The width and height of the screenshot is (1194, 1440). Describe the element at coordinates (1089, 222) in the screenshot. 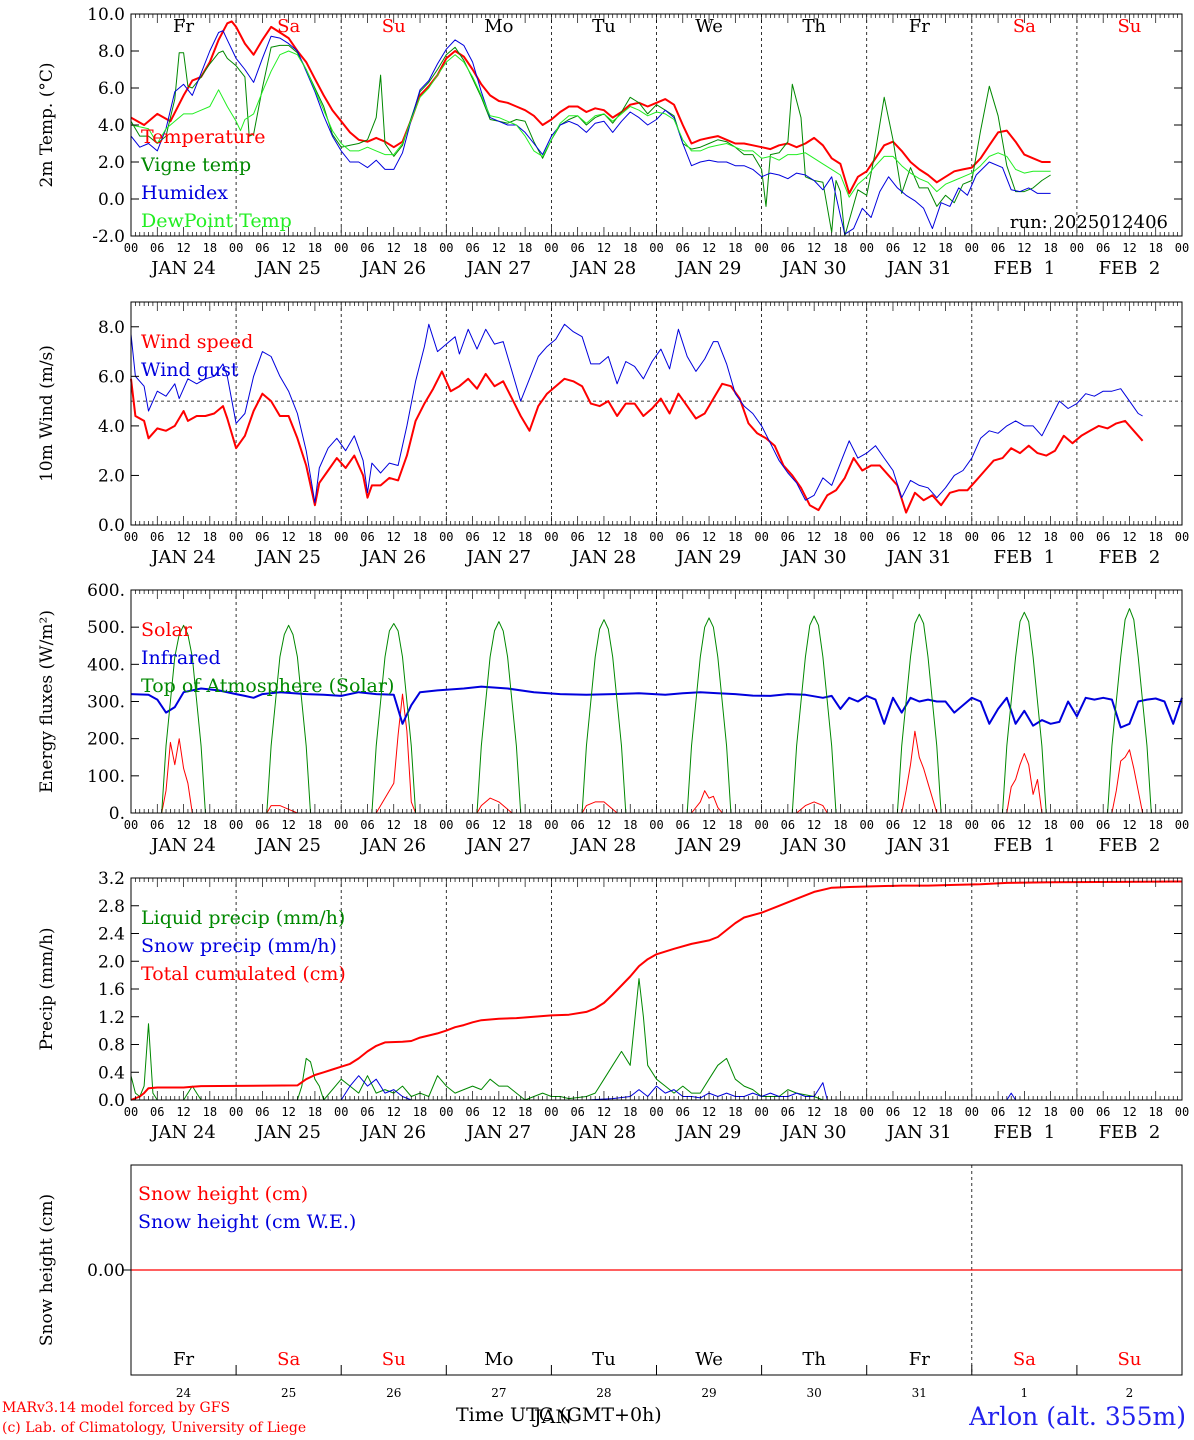

I see `run-label: run: 2025012406` at that location.